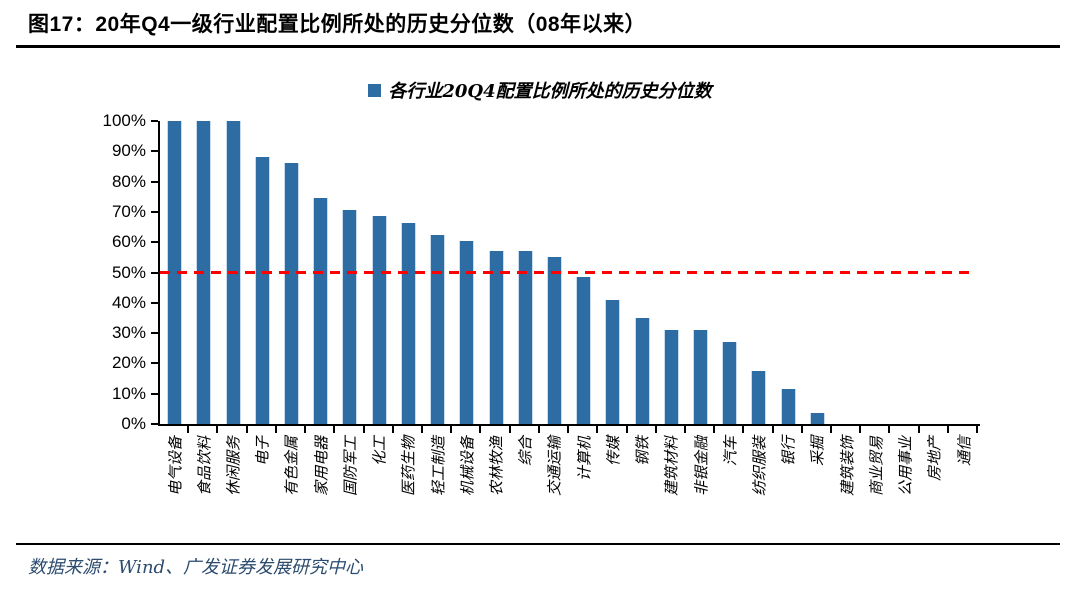 The width and height of the screenshot is (1080, 600). What do you see at coordinates (671, 466) in the screenshot?
I see `x-category-label: 建筑材料` at bounding box center [671, 466].